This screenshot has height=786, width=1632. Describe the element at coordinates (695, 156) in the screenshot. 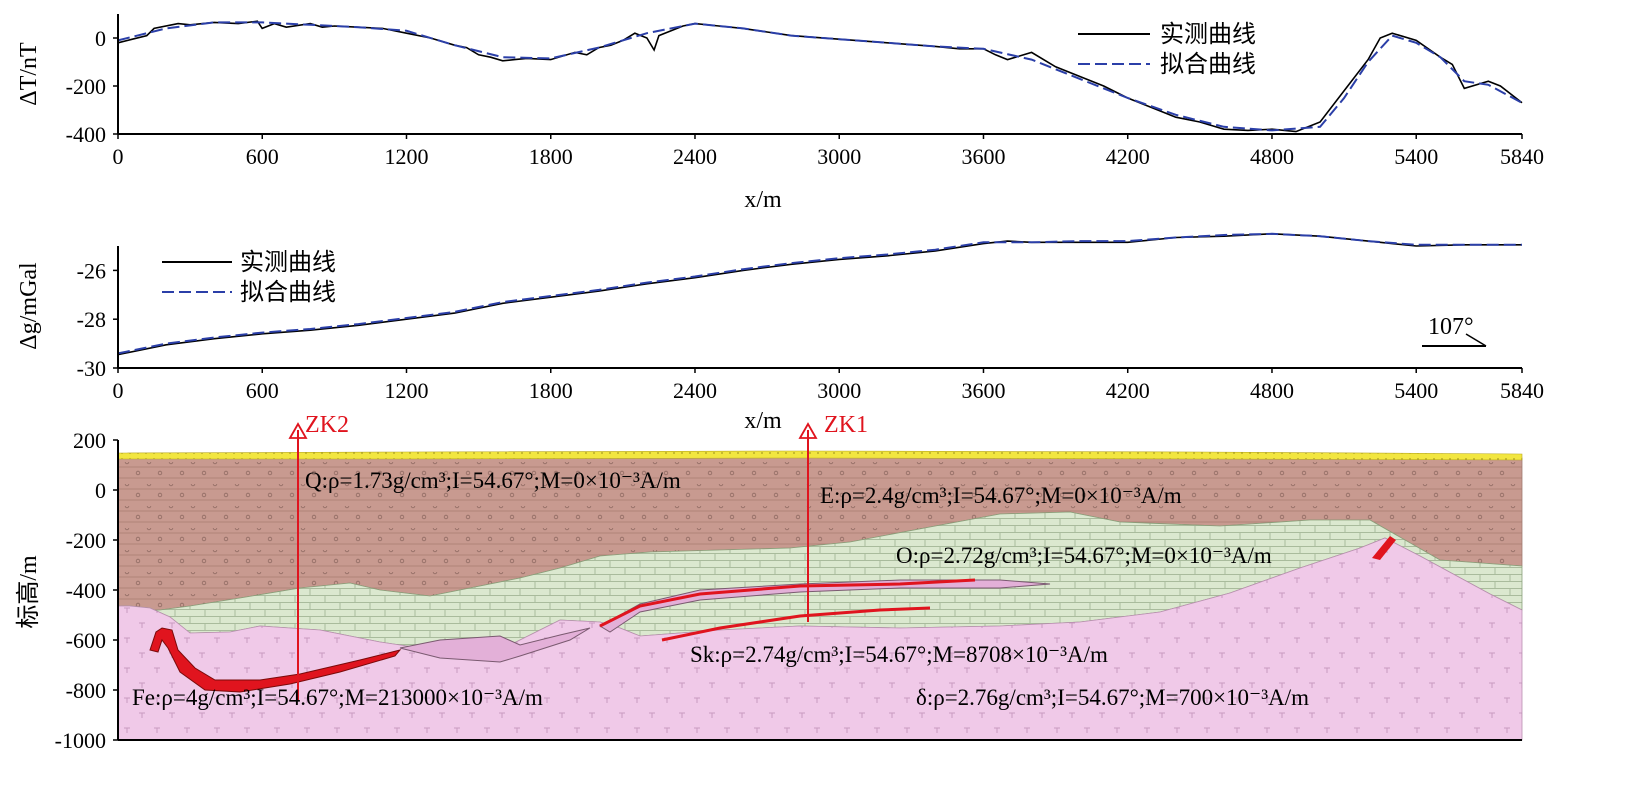

I see `p1-x-tick-label: 2400` at that location.